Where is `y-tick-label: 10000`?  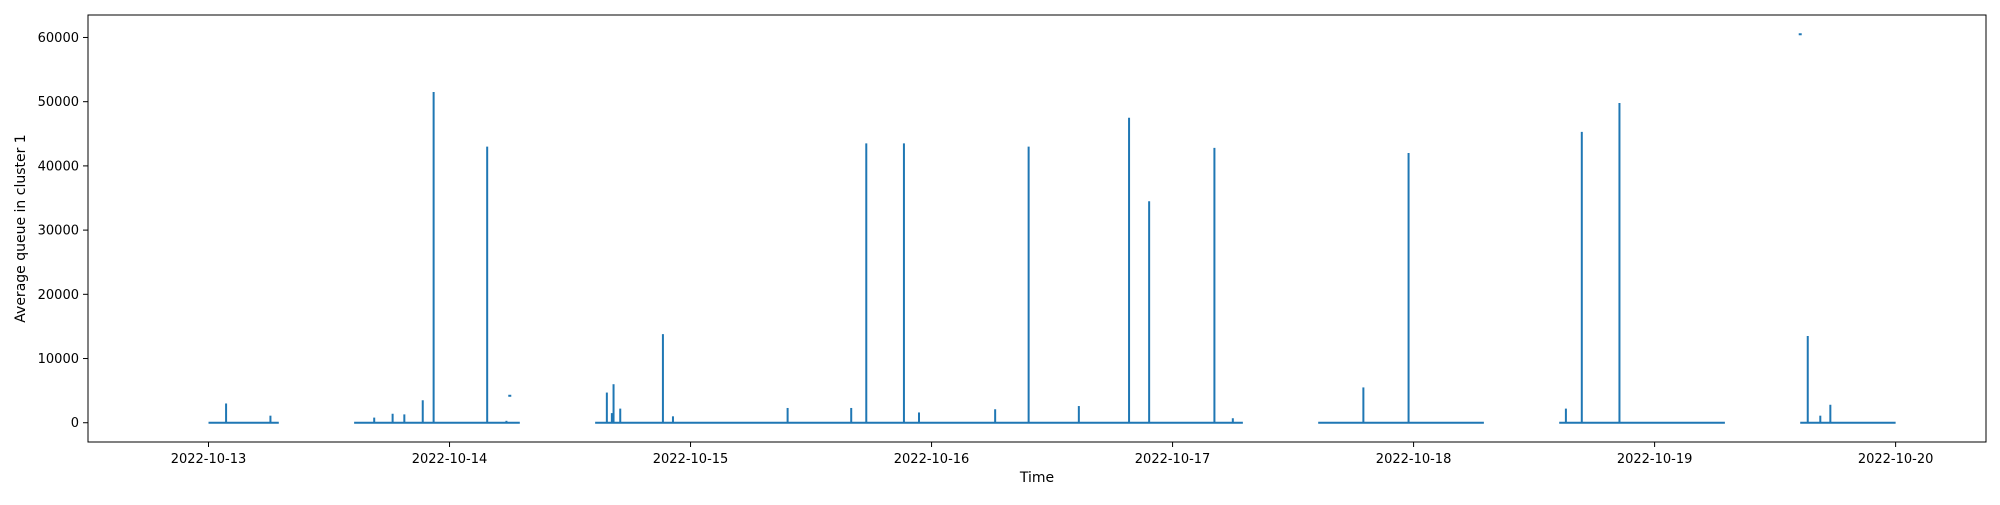
y-tick-label: 10000 is located at coordinates (58, 359).